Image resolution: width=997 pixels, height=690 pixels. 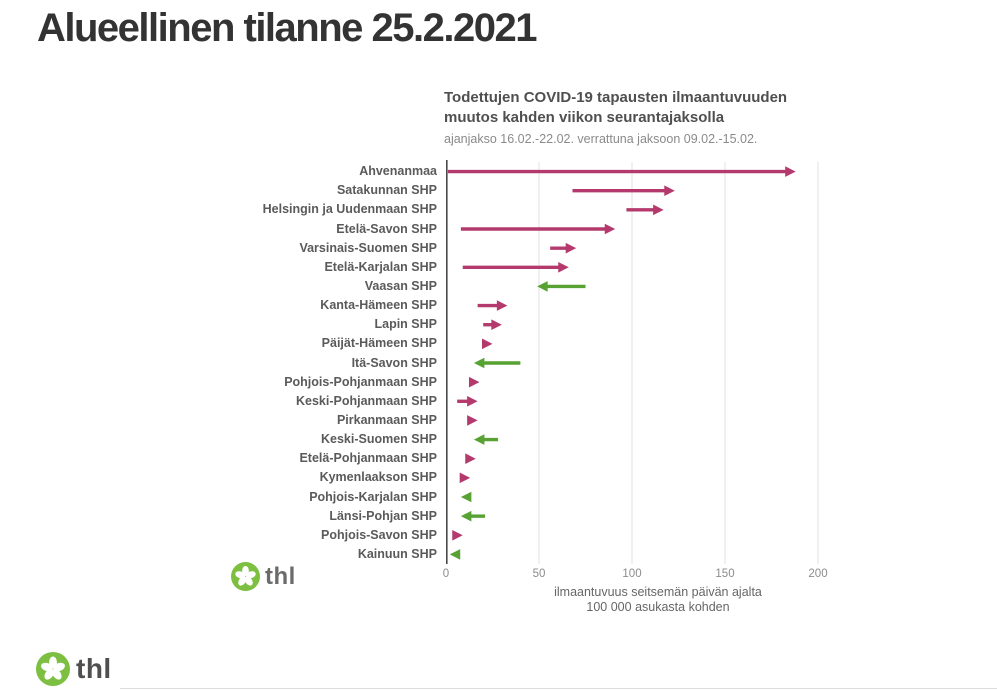 What do you see at coordinates (725, 574) in the screenshot?
I see `x-tick-label: 150` at bounding box center [725, 574].